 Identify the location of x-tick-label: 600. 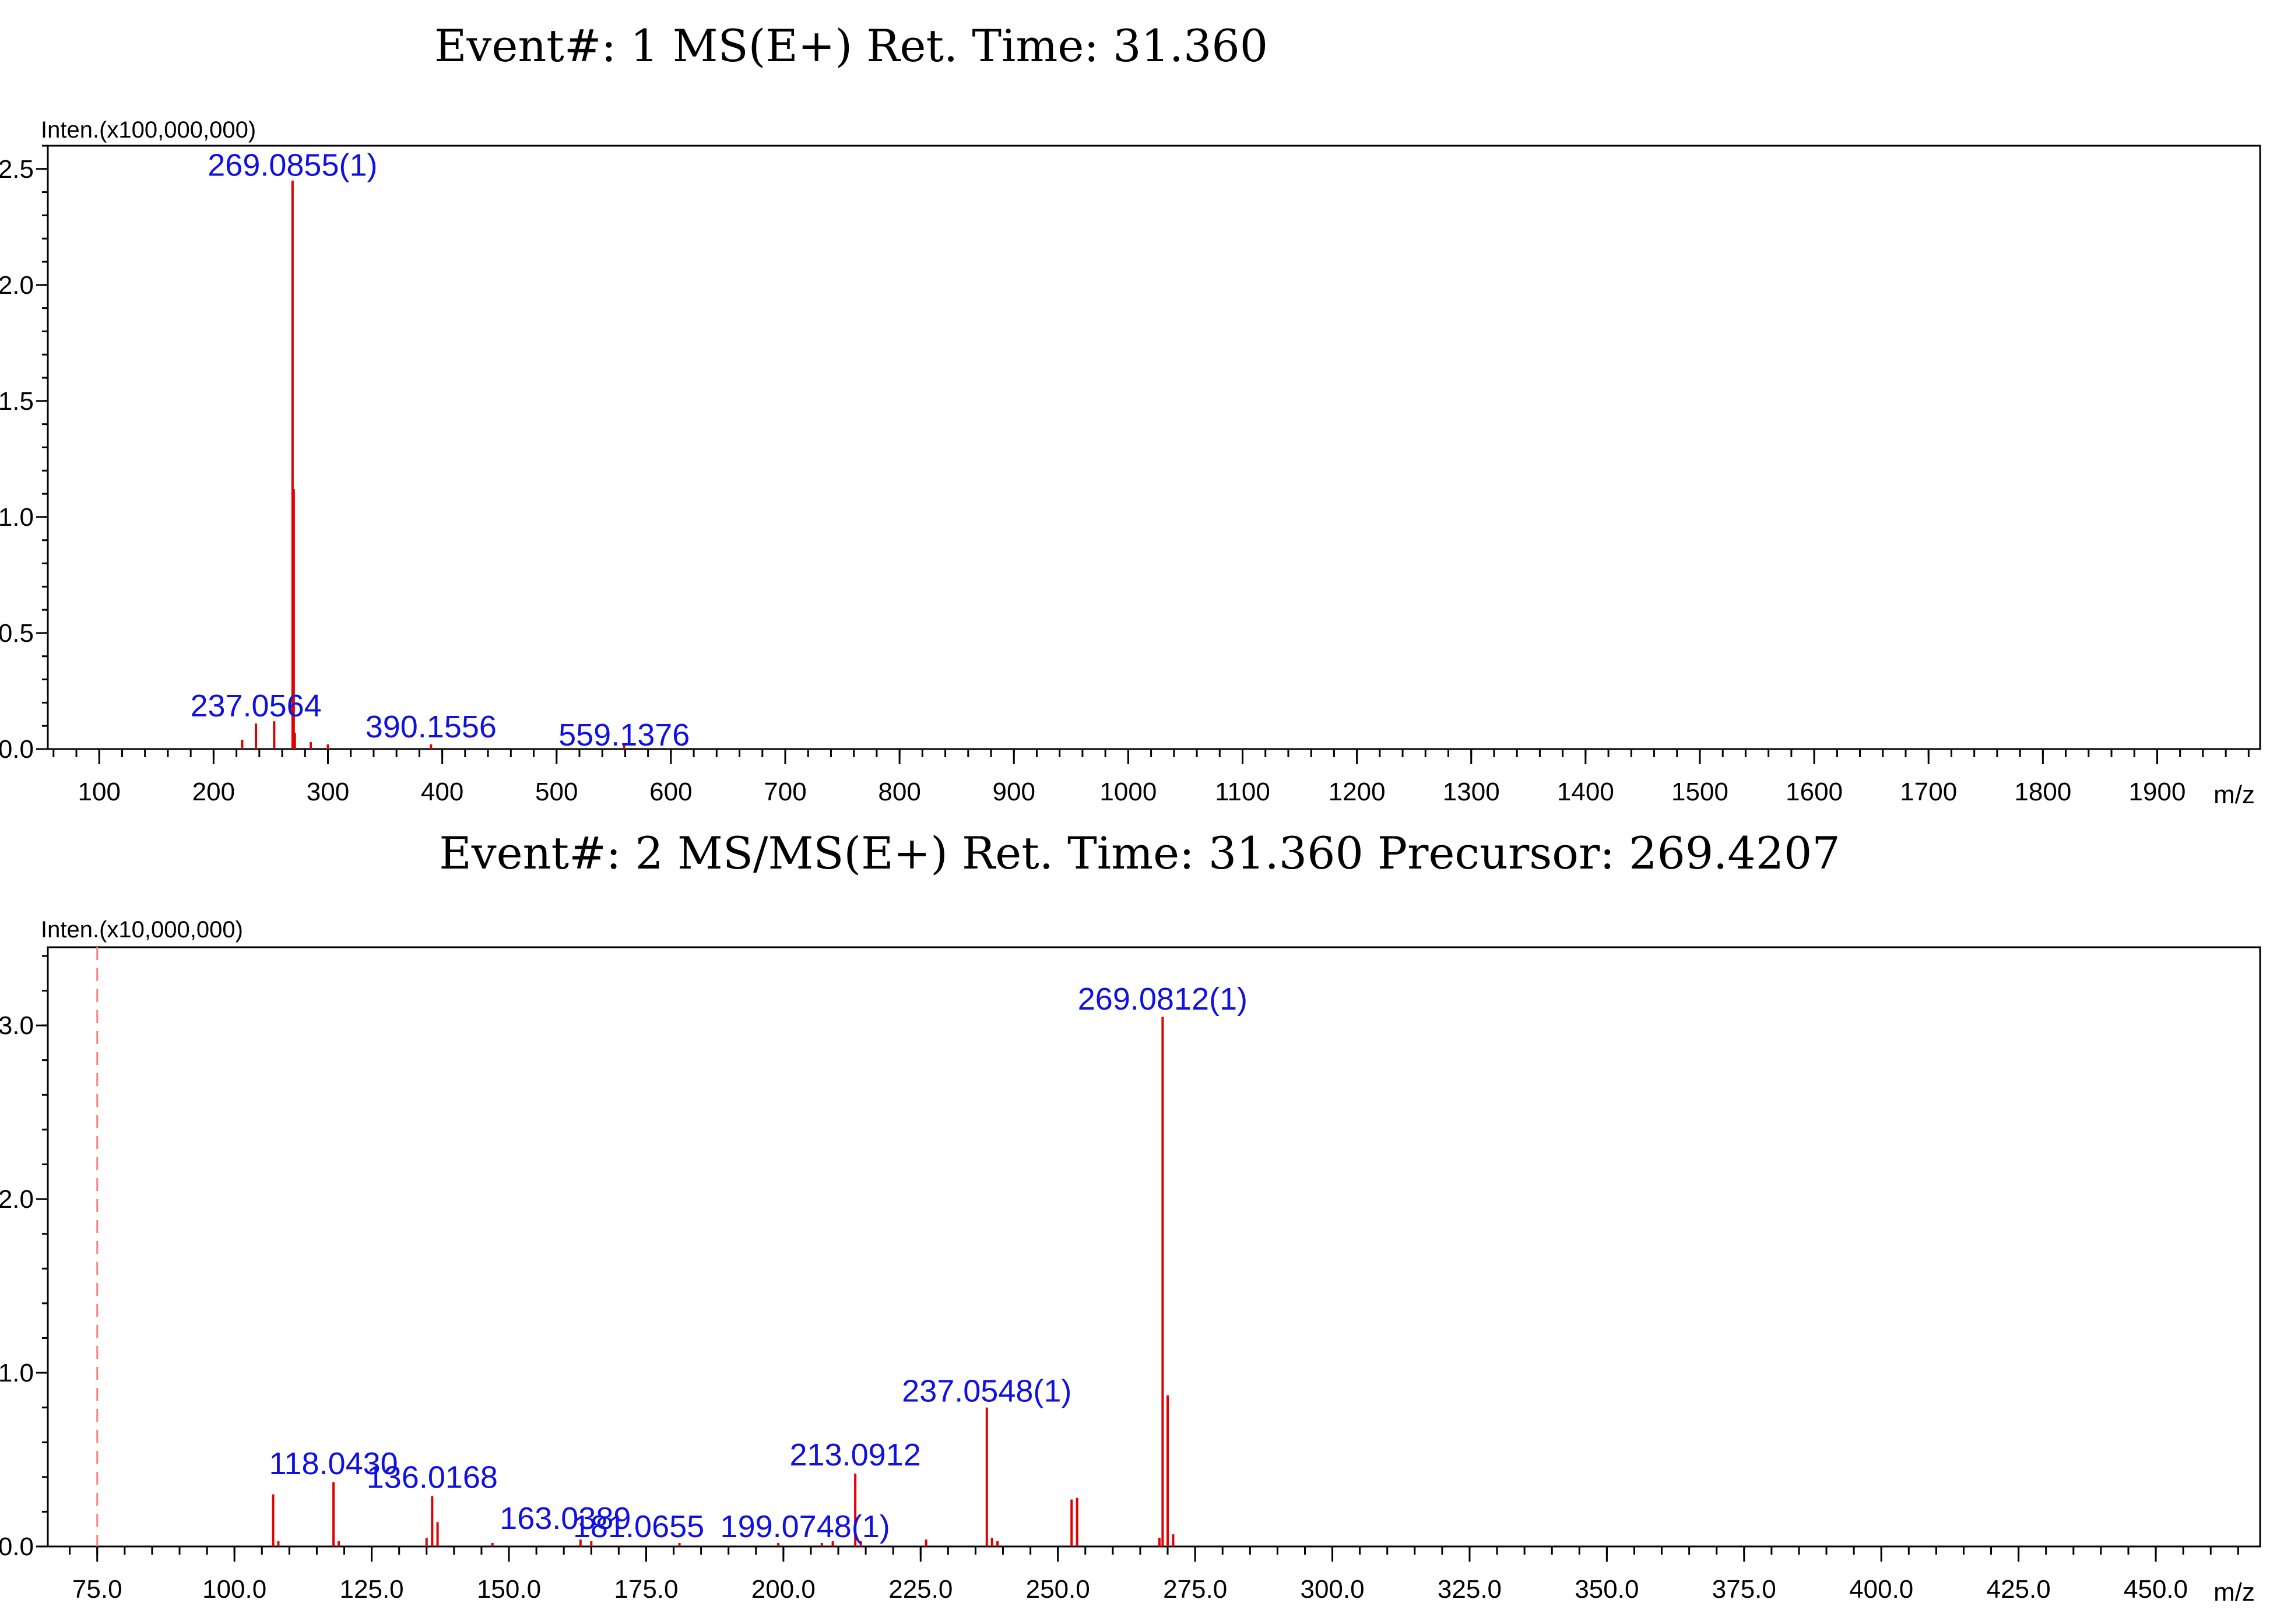
(670, 792).